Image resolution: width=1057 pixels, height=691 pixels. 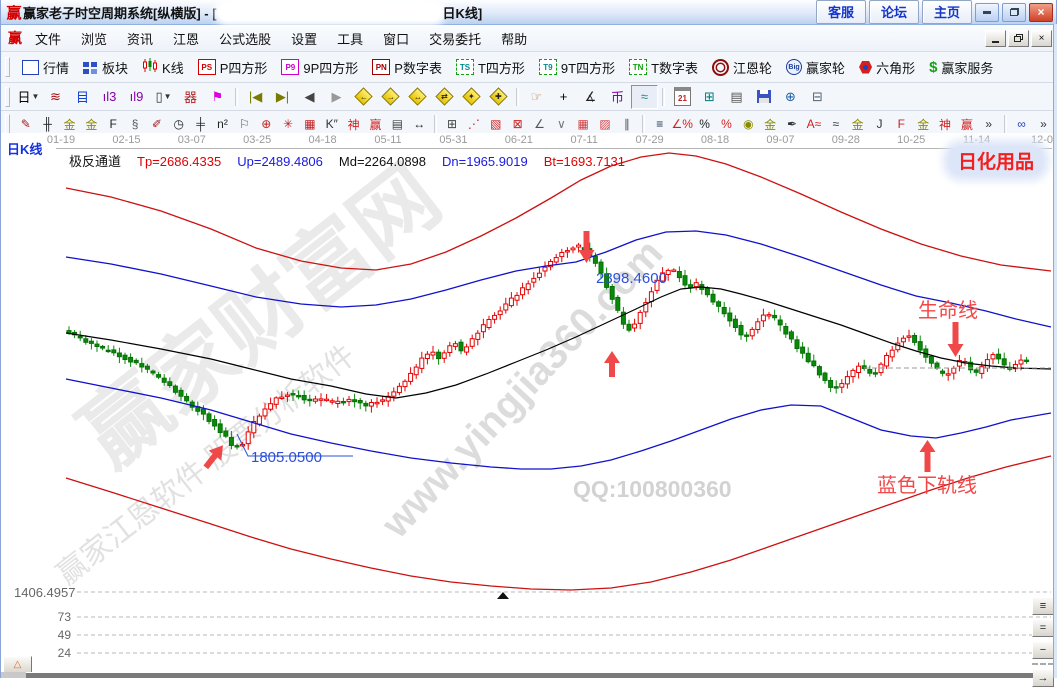 What do you see at coordinates (770, 124) in the screenshot?
I see `gold-bars-icon: 金` at bounding box center [770, 124].